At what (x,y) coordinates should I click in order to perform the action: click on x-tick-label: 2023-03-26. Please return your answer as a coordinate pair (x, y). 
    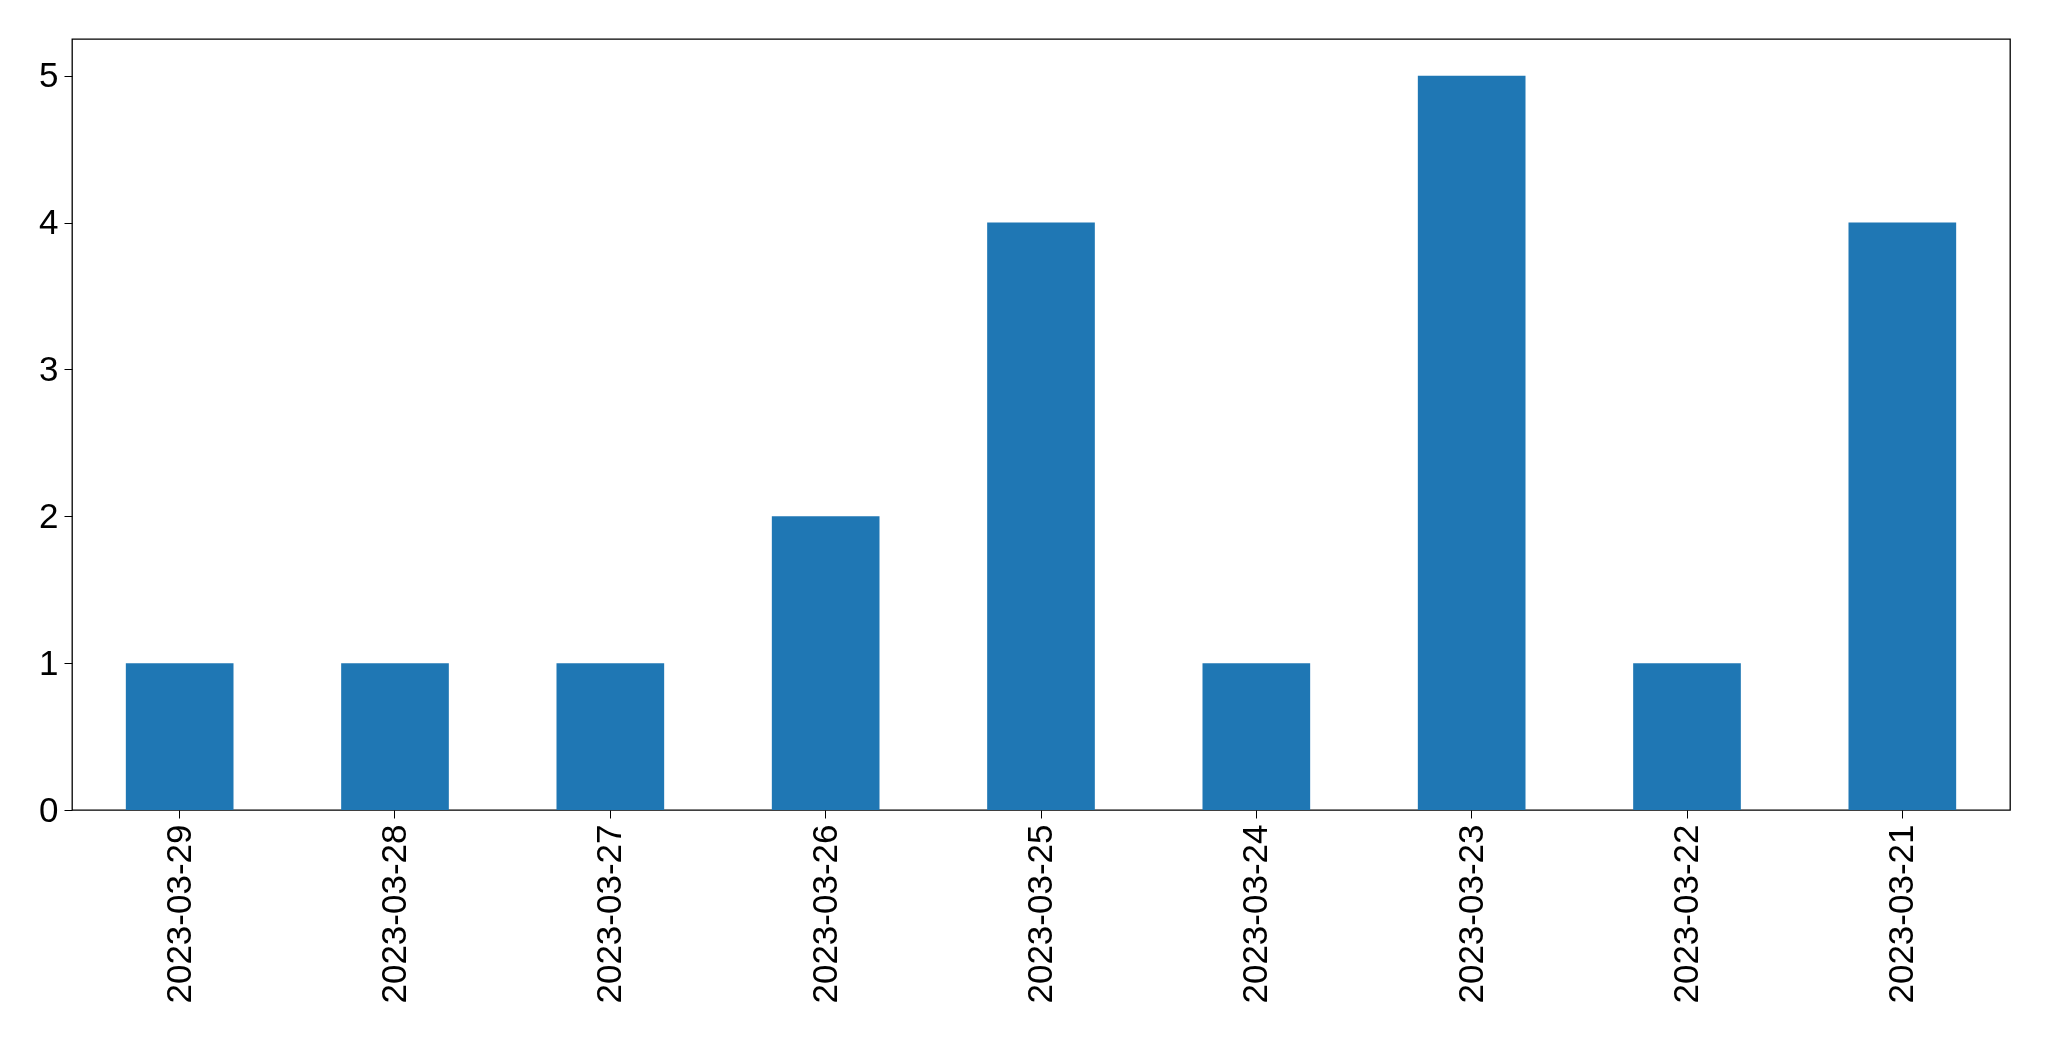
    Looking at the image, I should click on (824, 914).